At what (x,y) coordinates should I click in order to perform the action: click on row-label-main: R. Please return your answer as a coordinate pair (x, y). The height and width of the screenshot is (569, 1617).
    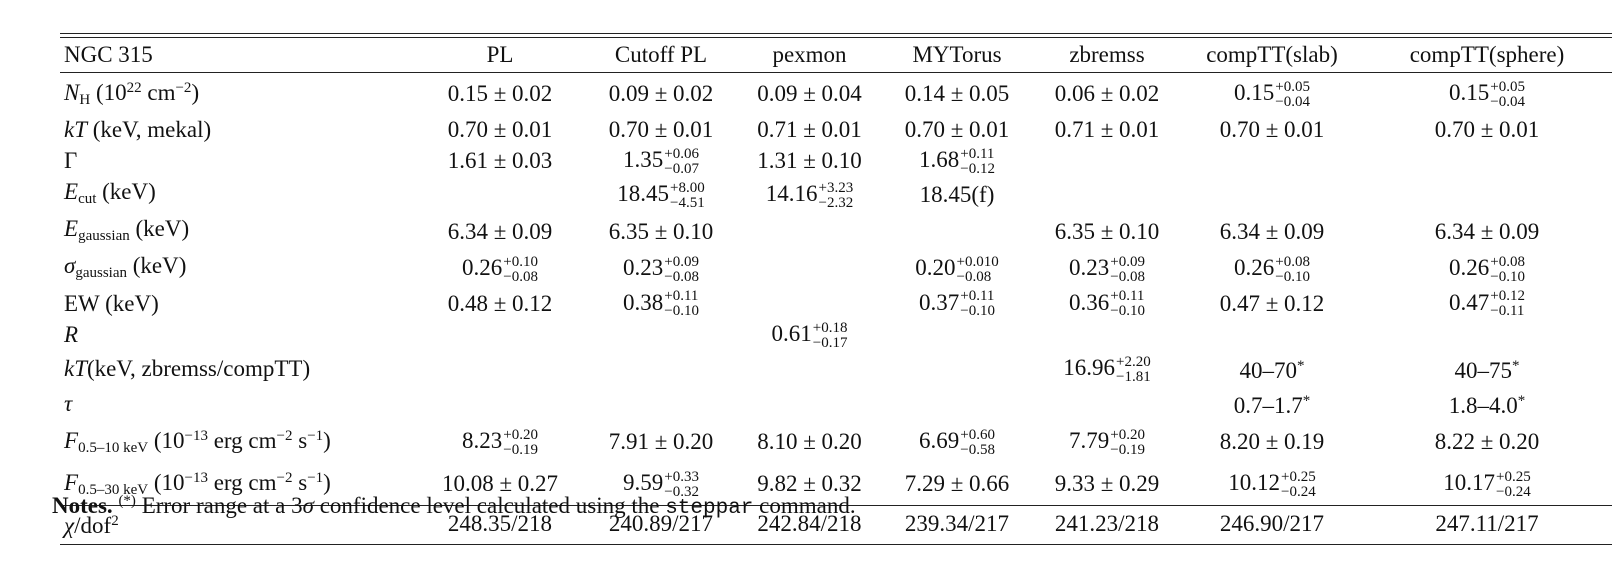
    Looking at the image, I should click on (71, 335).